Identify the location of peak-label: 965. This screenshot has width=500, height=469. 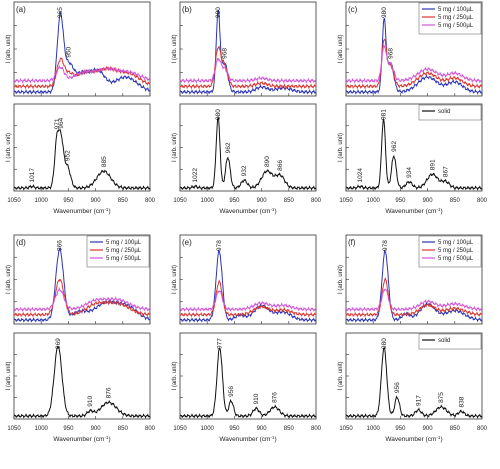
(60, 12).